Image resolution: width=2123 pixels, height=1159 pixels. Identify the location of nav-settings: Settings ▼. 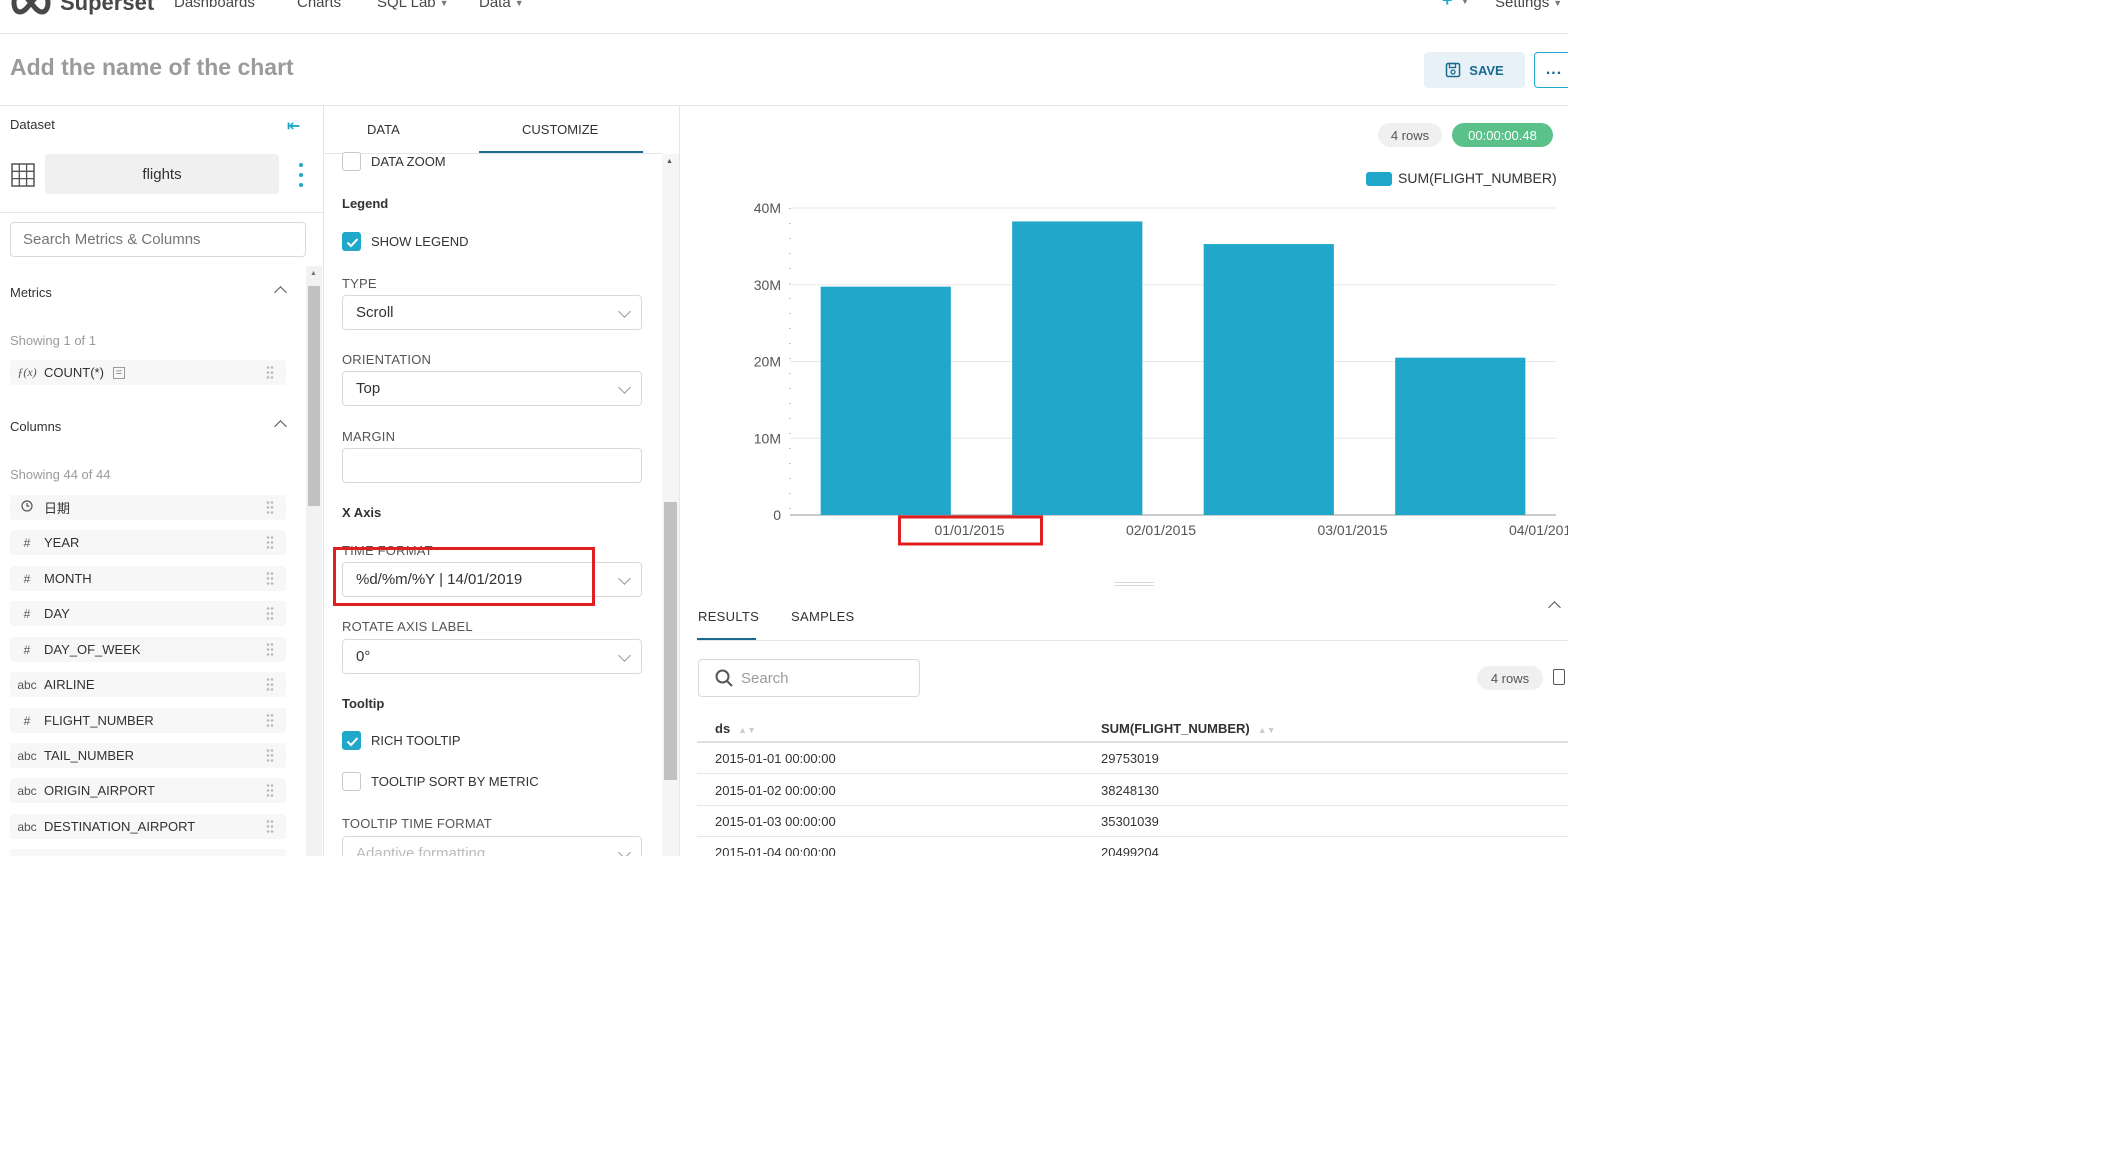
(1528, 5).